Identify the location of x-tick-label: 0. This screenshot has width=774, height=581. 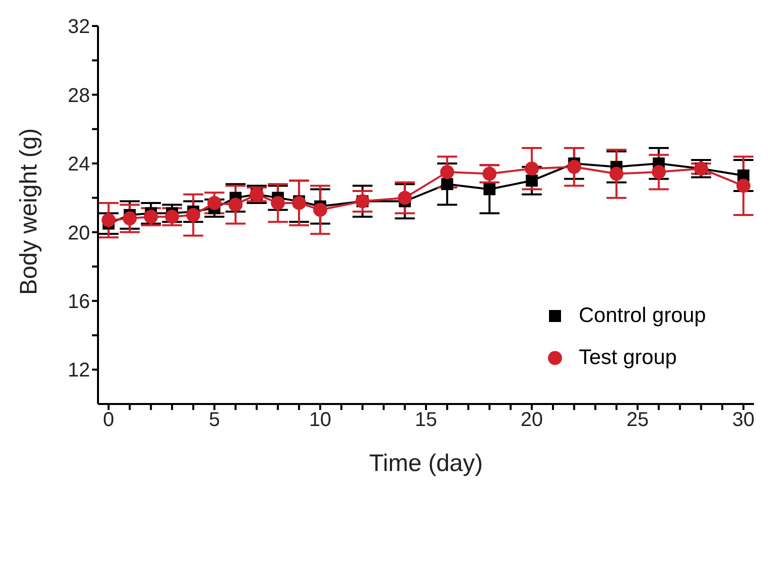
(108, 420).